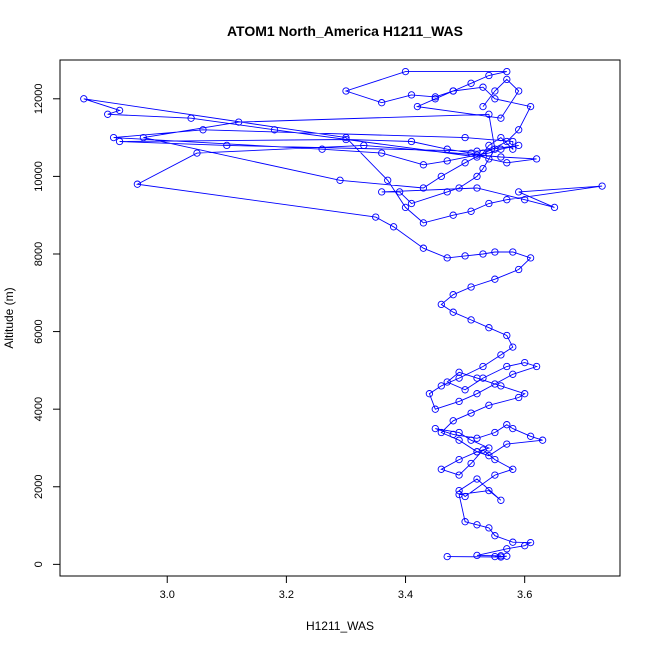 Image resolution: width=650 pixels, height=650 pixels. What do you see at coordinates (286, 595) in the screenshot?
I see `x-tick-label: 3.2` at bounding box center [286, 595].